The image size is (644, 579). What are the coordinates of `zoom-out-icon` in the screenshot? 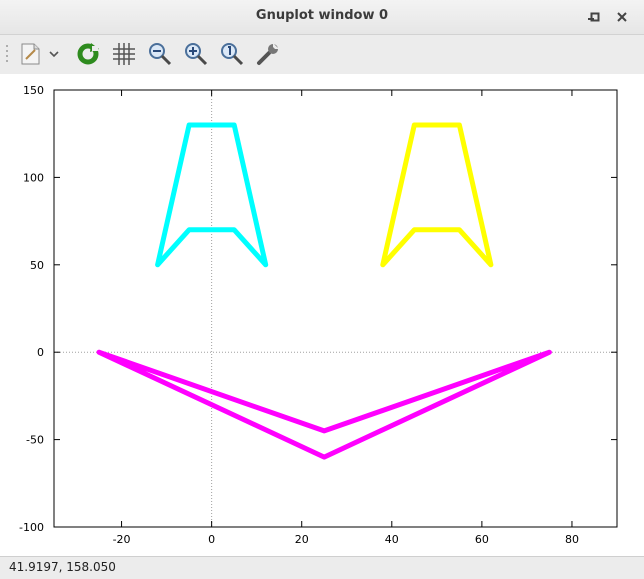 It's located at (160, 54).